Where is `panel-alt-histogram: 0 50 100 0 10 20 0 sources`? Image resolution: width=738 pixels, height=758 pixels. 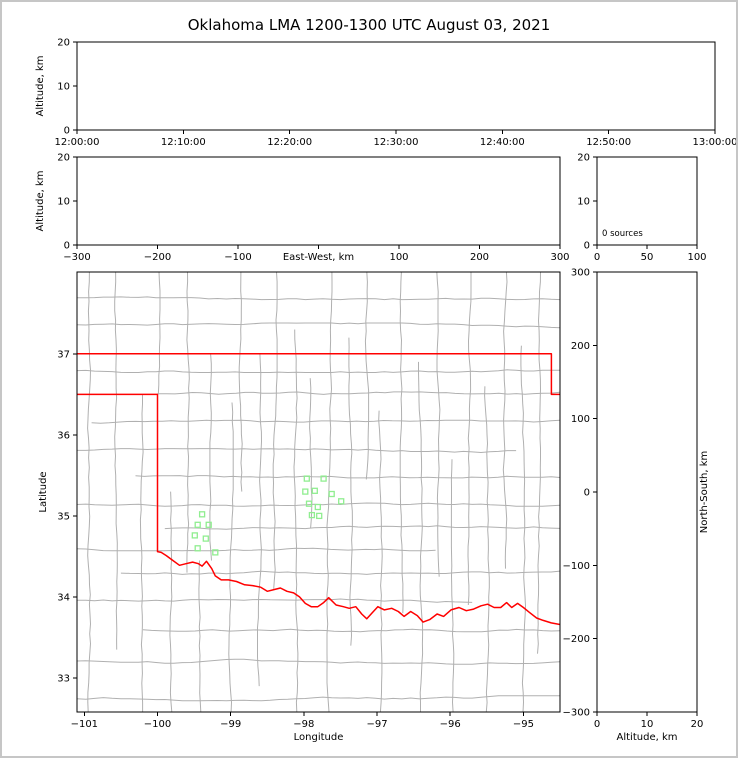
panel-alt-histogram: 0 50 100 0 10 20 0 sources is located at coordinates (641, 208).